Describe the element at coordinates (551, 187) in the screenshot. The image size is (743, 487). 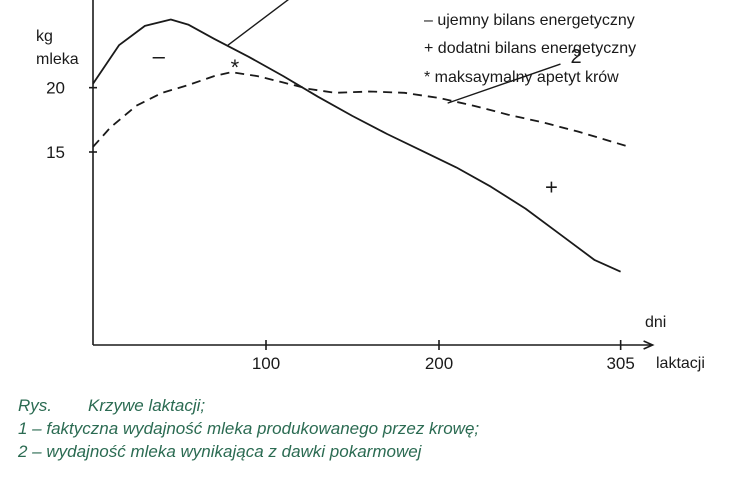
I see `annotation-plus: +` at that location.